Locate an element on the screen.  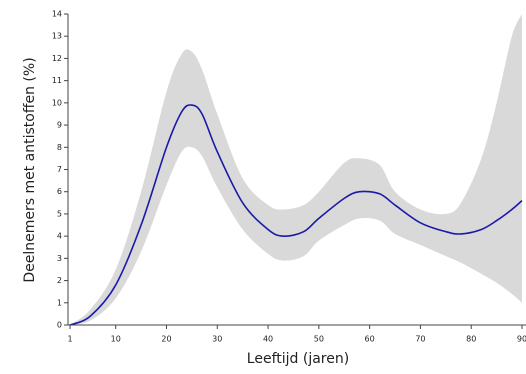
y-tick-label: 12 is located at coordinates (57, 58).